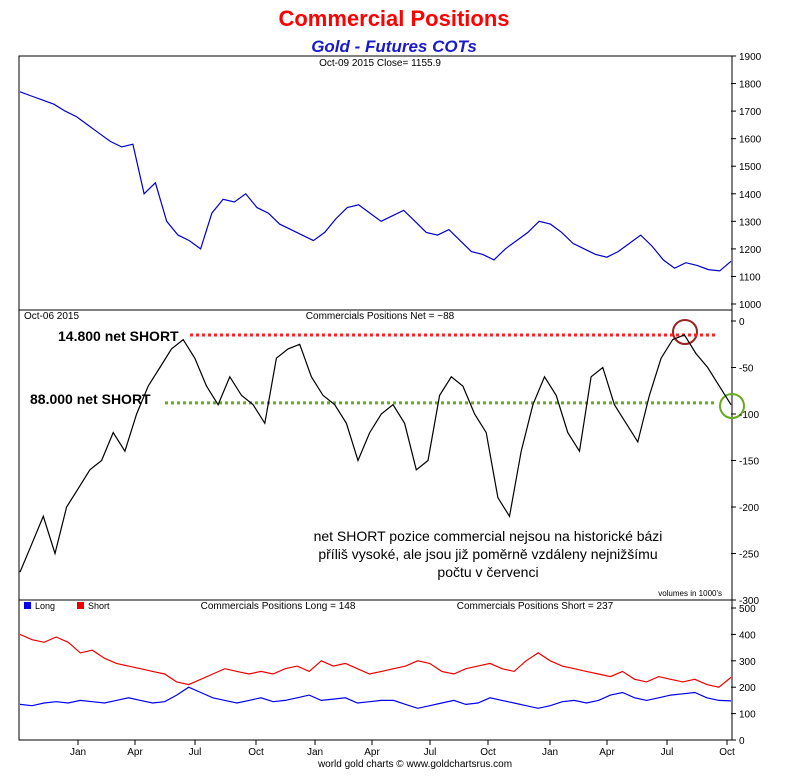 This screenshot has height=778, width=788. Describe the element at coordinates (749, 415) in the screenshot. I see `y-tick-label: -100` at that location.